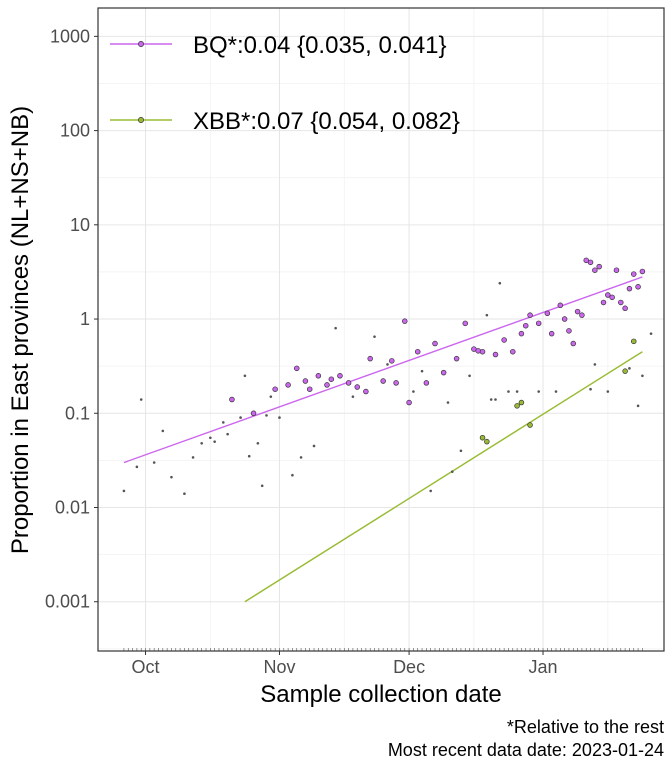  I want to click on caption-line-2: Most recent data date: 2023-01-24, so click(526, 750).